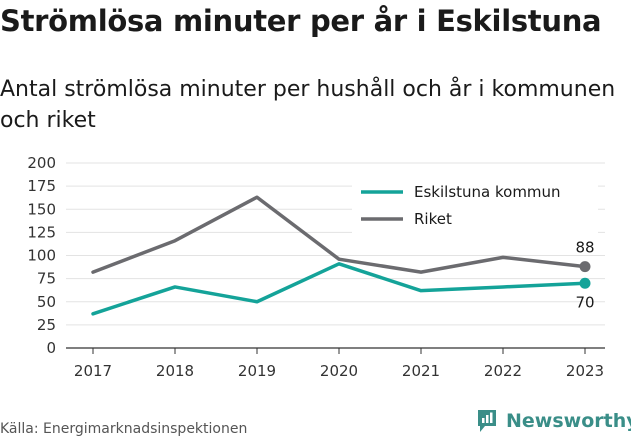 This screenshot has width=631, height=439. I want to click on x-tick-label: 2017, so click(93, 371).